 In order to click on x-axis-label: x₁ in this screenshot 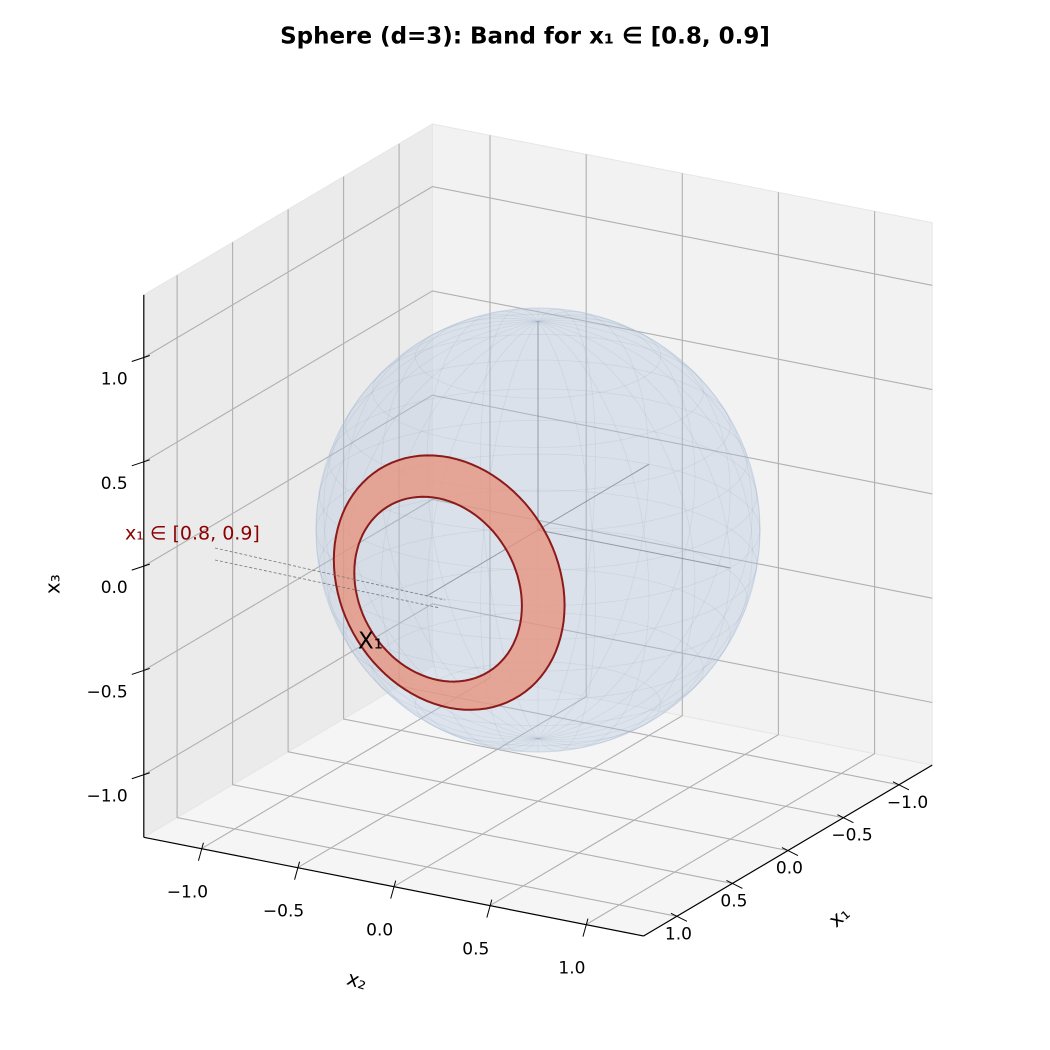, I will do `click(839, 916)`.